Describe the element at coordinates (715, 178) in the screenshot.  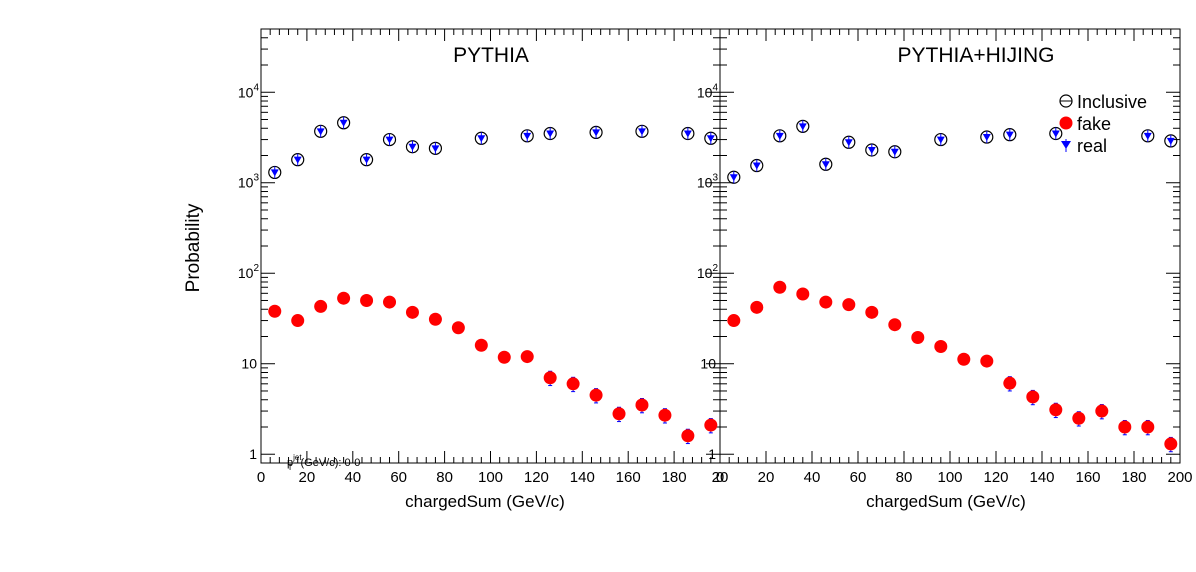
I see `panel-2-y-tick-label-exp: 3` at that location.